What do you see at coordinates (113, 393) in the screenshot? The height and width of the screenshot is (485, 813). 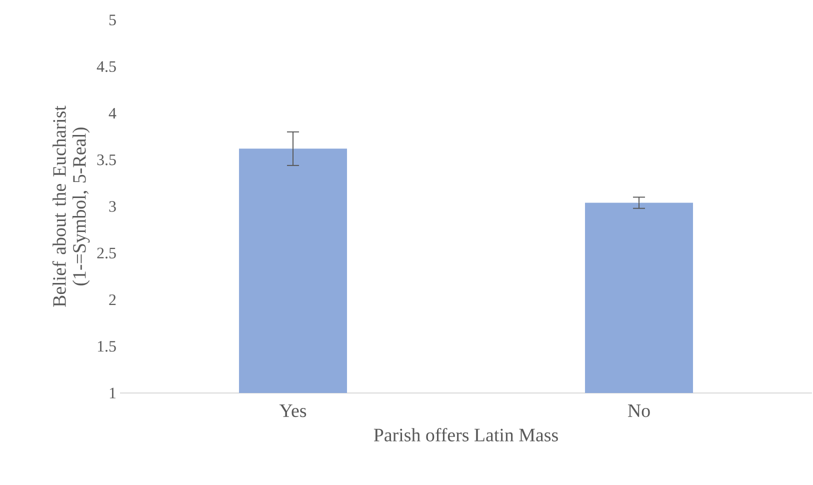 I see `y-tick-label: 1` at bounding box center [113, 393].